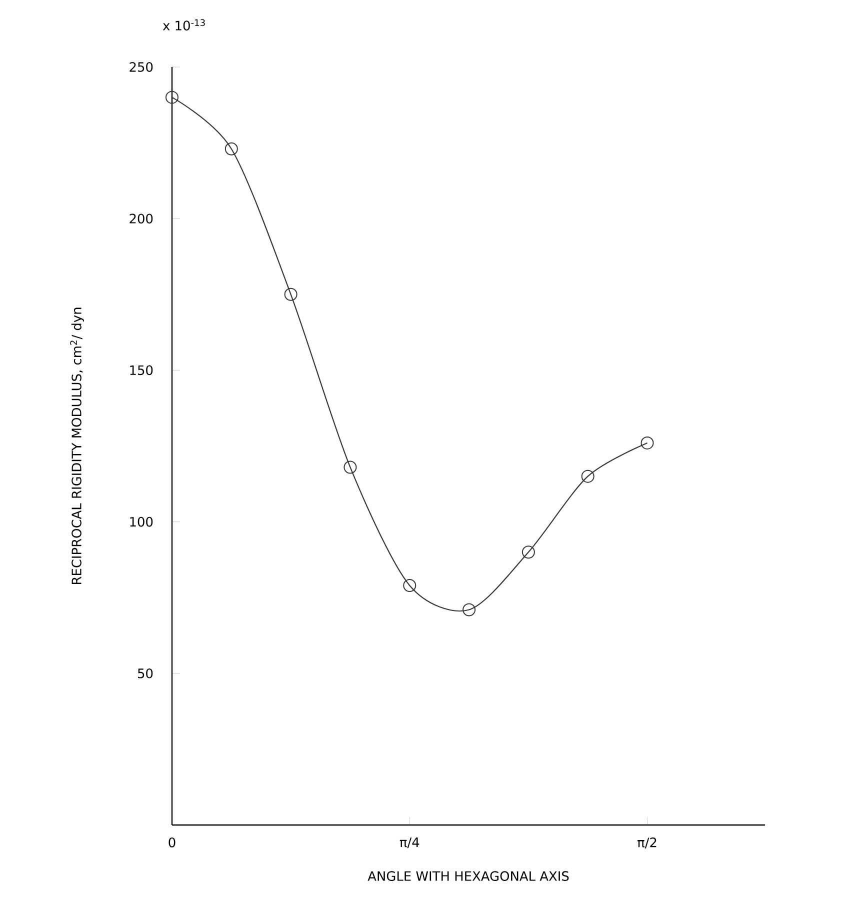 The width and height of the screenshot is (865, 915). I want to click on x-tick-label: π/4, so click(410, 843).